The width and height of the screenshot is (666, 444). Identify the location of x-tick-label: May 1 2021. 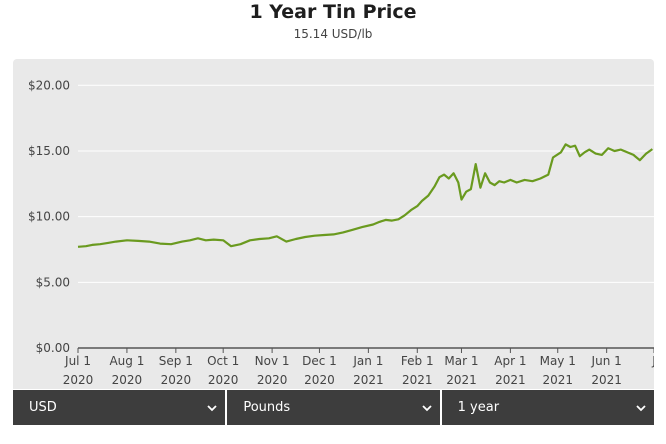
(558, 370).